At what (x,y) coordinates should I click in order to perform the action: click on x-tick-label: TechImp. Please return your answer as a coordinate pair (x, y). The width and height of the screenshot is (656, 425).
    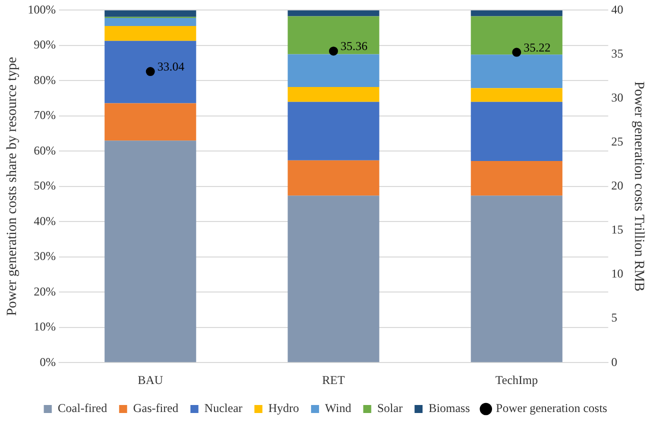
    Looking at the image, I should click on (516, 379).